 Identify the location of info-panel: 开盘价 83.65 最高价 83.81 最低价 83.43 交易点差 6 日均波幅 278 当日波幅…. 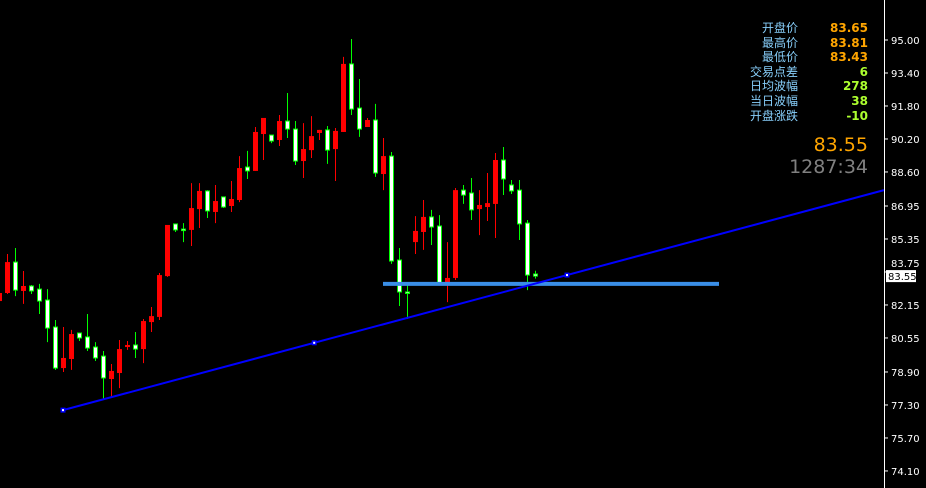
(793, 72).